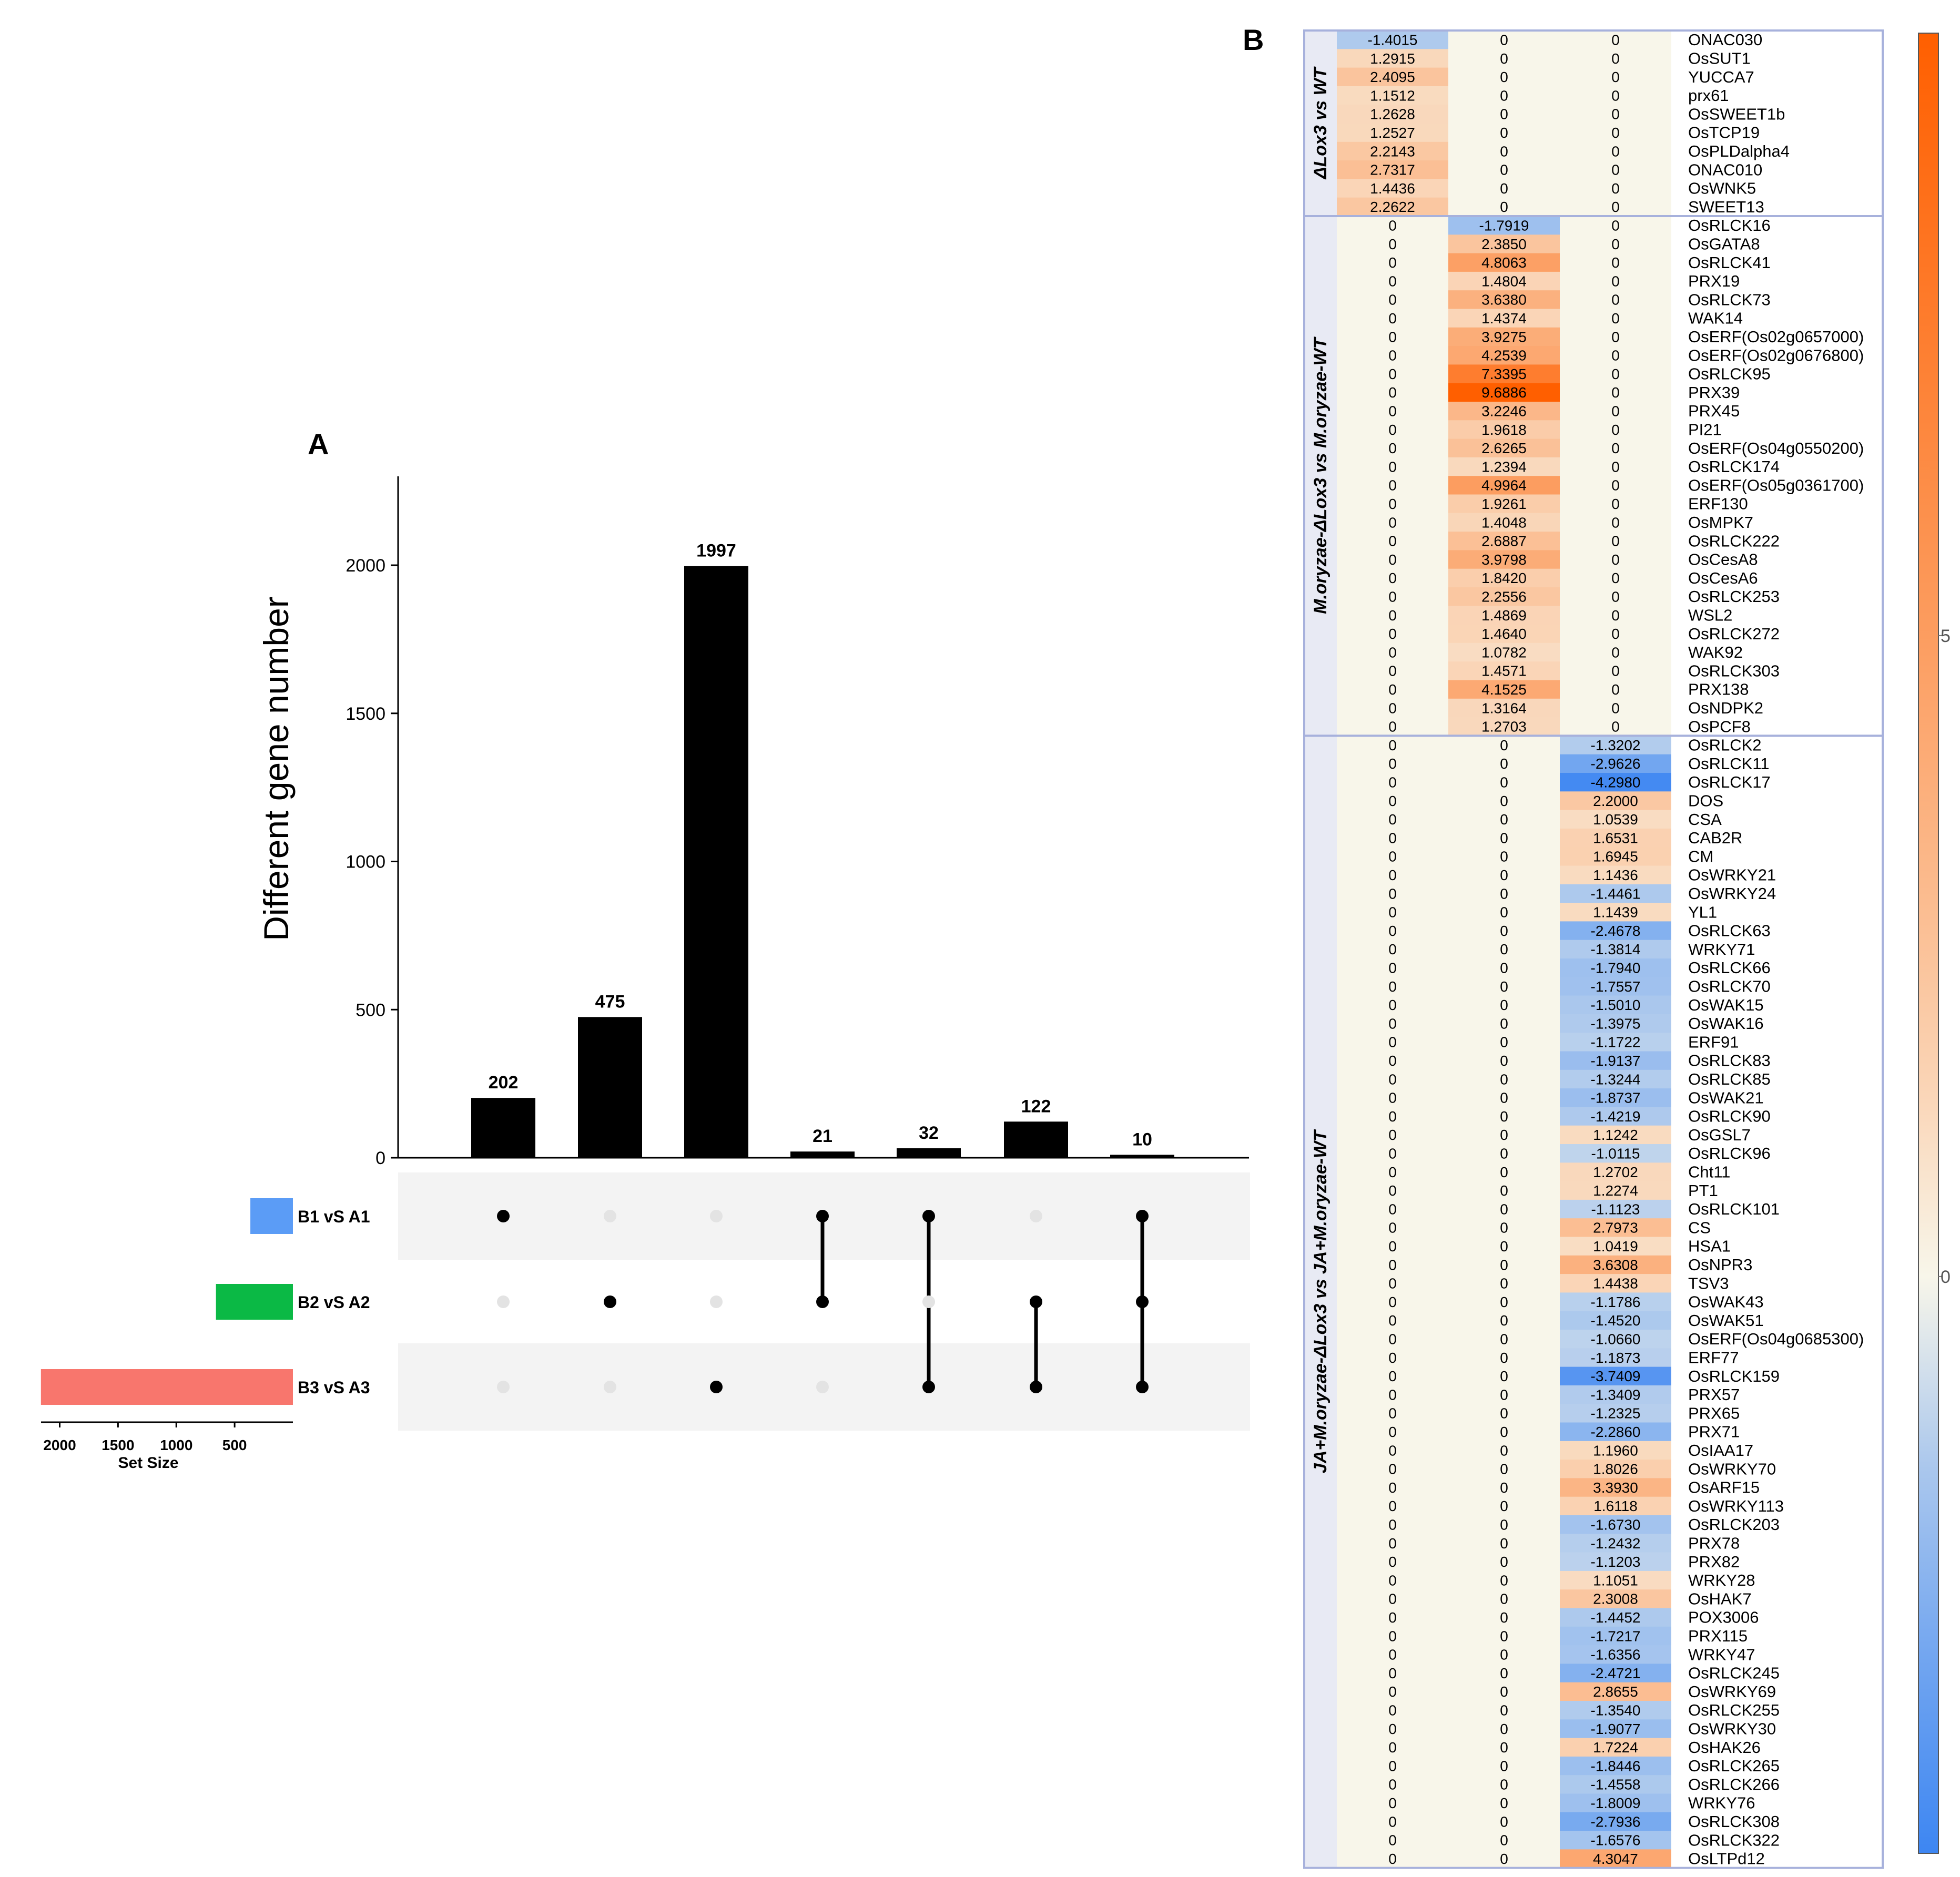 The image size is (1960, 1877). Describe the element at coordinates (1504, 337) in the screenshot. I see `heatmap-cell-value: 3.9275` at that location.